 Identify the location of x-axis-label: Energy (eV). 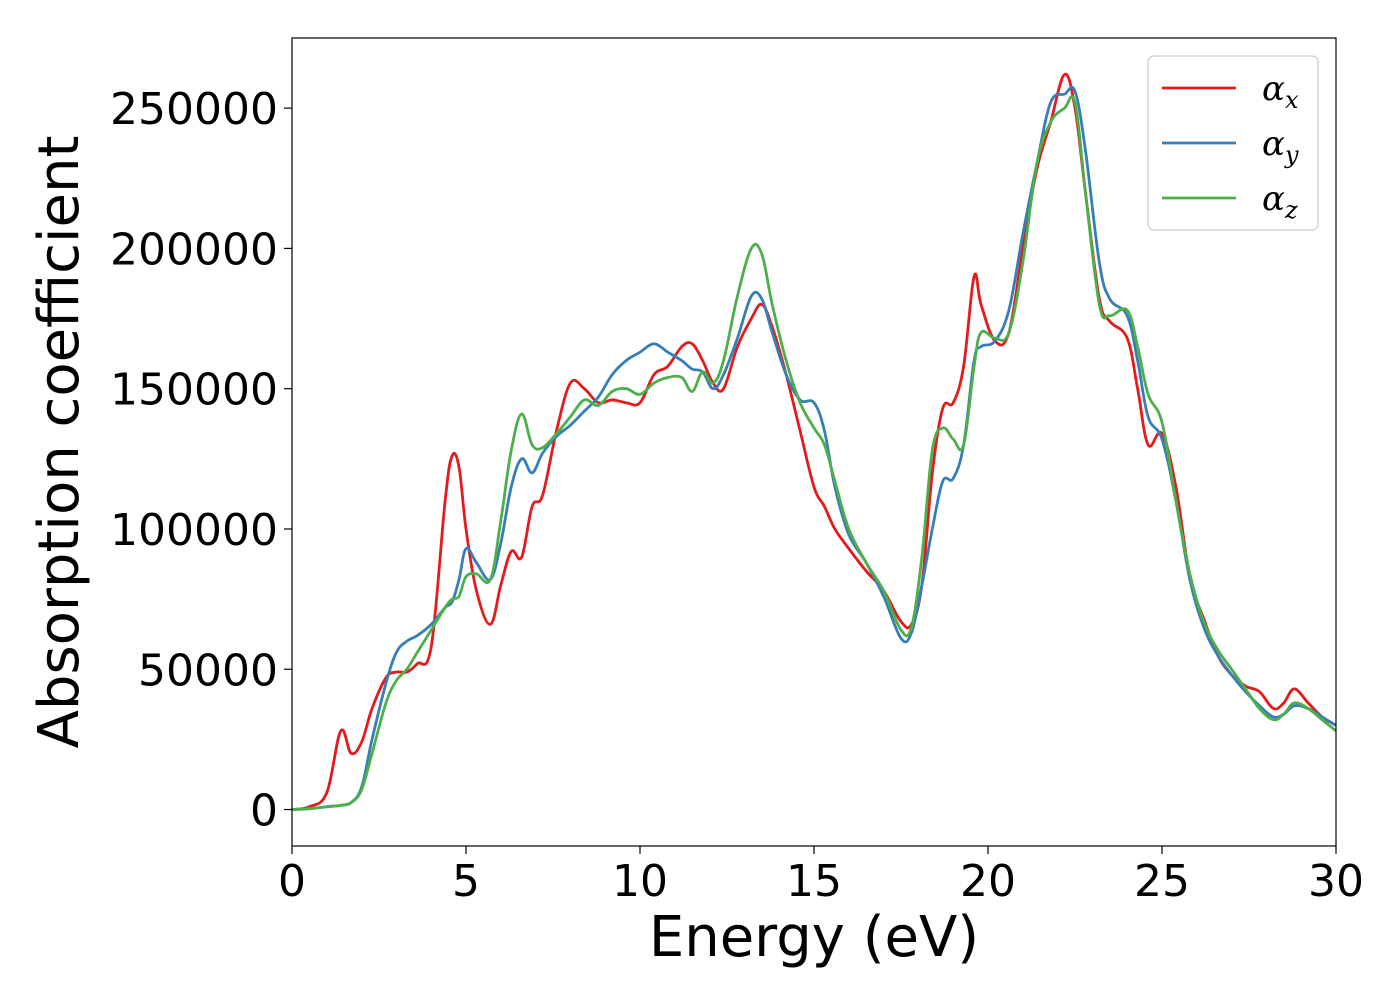
(814, 937).